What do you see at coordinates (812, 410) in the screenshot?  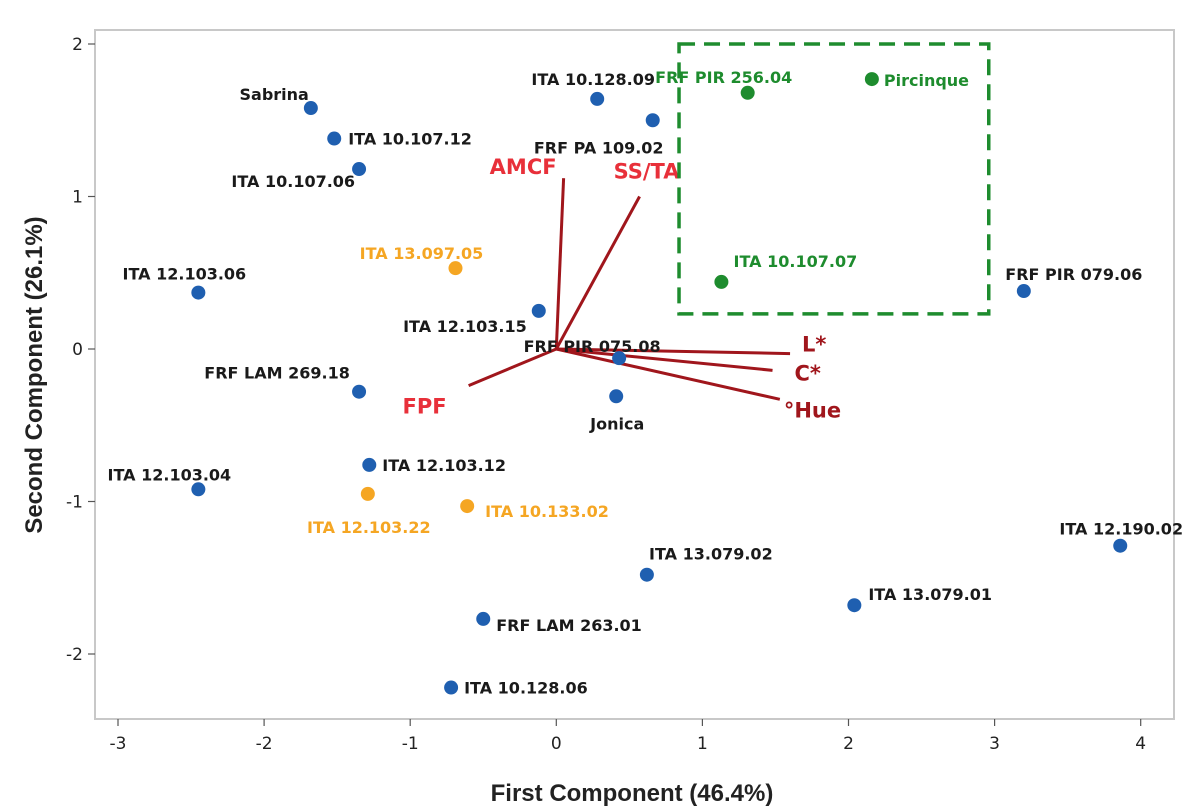 I see `loading-label: °Hue` at bounding box center [812, 410].